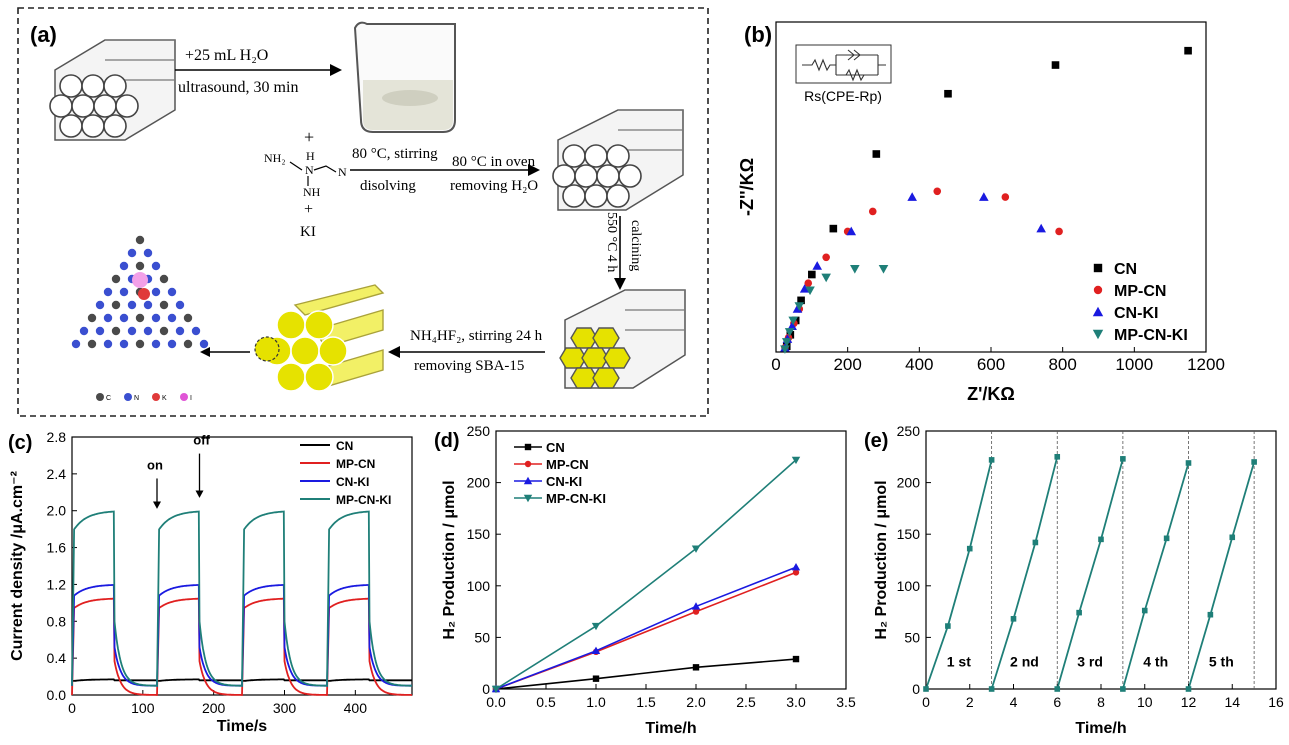 This screenshot has height=745, width=1289. I want to click on step4-right-label: calcining, so click(635, 245).